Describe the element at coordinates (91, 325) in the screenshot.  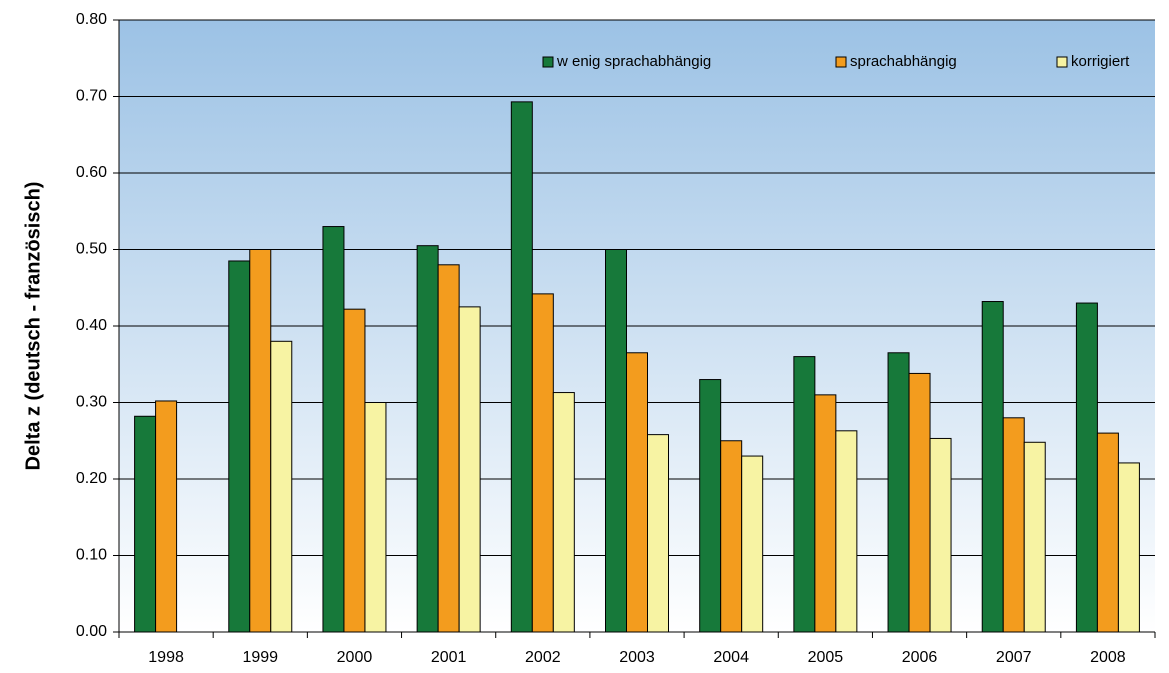
I see `y-tick-label: 0.40` at that location.